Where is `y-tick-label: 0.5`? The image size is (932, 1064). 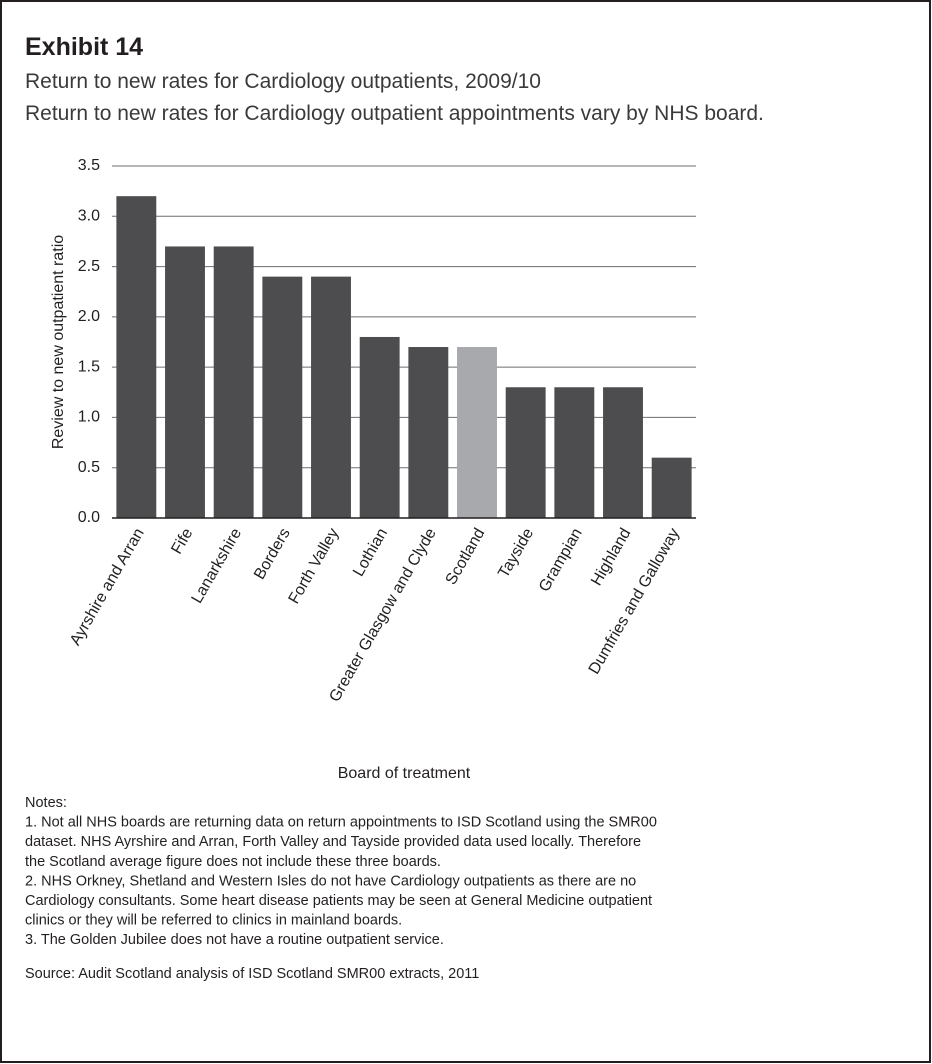 y-tick-label: 0.5 is located at coordinates (89, 467).